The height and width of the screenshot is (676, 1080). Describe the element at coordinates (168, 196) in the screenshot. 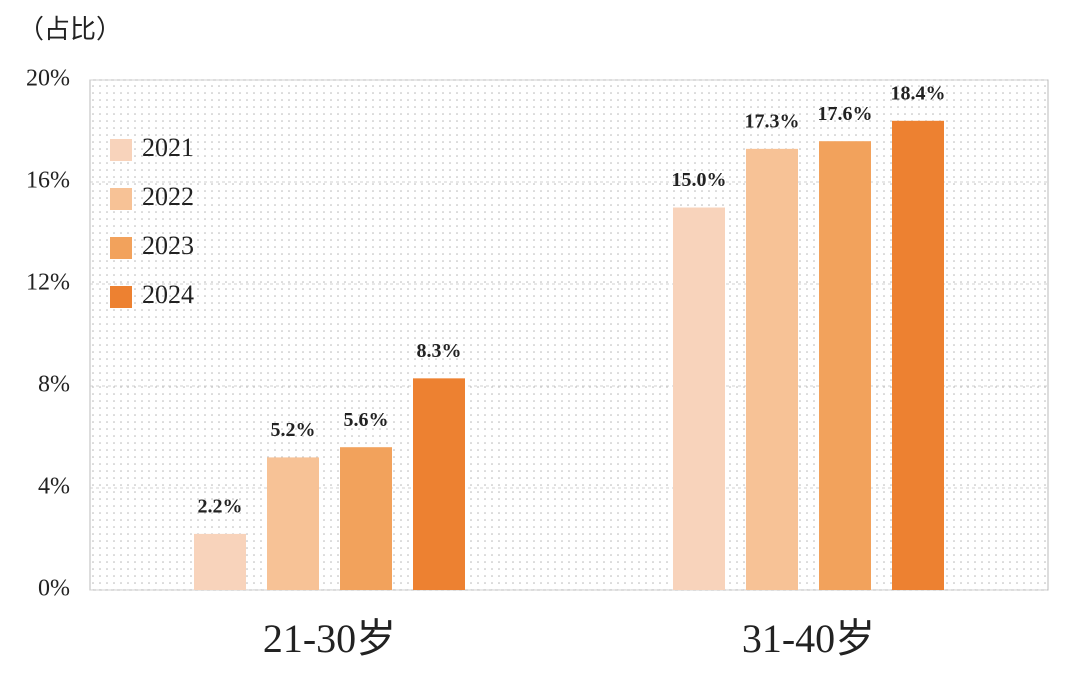

I see `legend-label: 2022` at that location.